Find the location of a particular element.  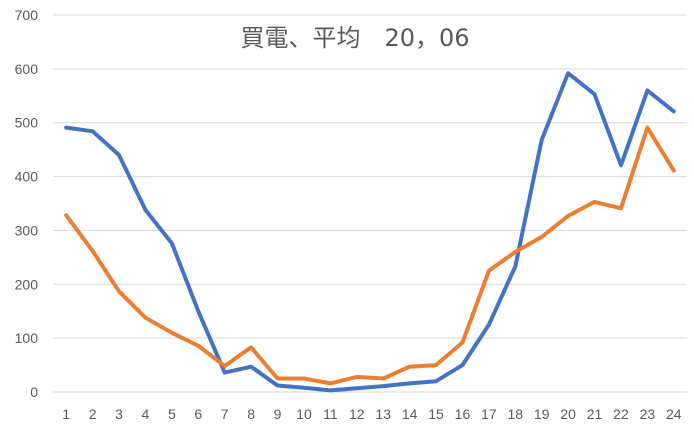

x-tick-label: 10 is located at coordinates (304, 414).